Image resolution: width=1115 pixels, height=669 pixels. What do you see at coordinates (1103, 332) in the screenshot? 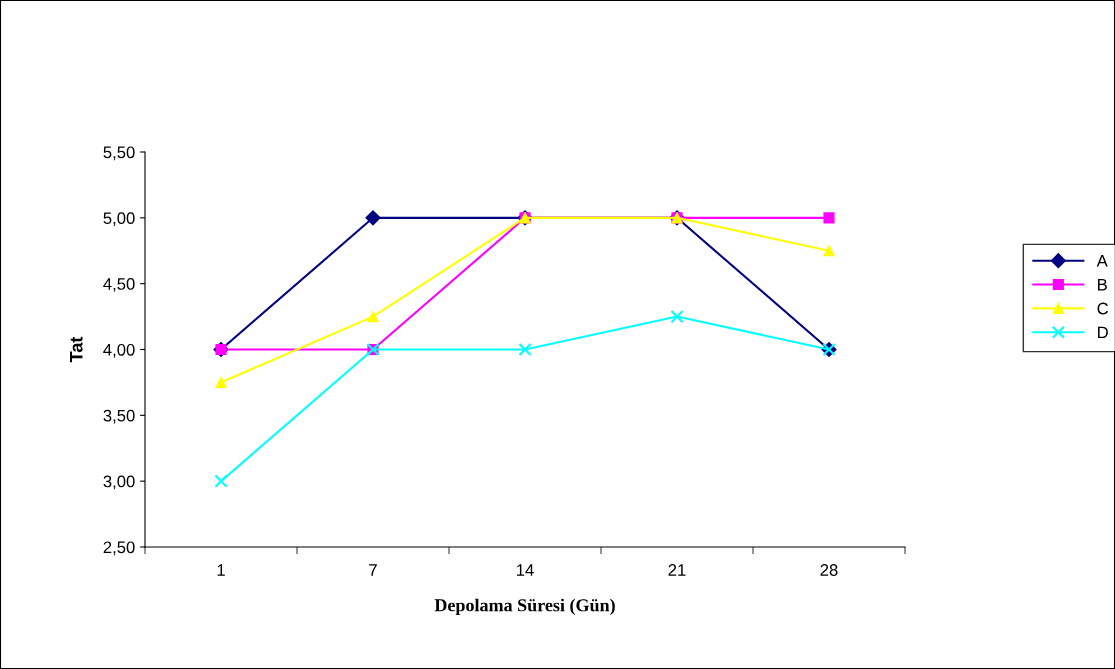
I see `legend-label: D` at bounding box center [1103, 332].